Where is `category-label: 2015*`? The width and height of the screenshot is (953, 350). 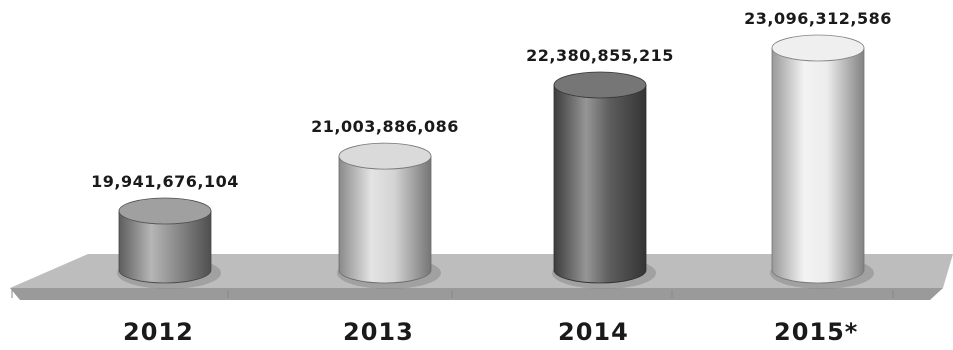 category-label: 2015* is located at coordinates (816, 332).